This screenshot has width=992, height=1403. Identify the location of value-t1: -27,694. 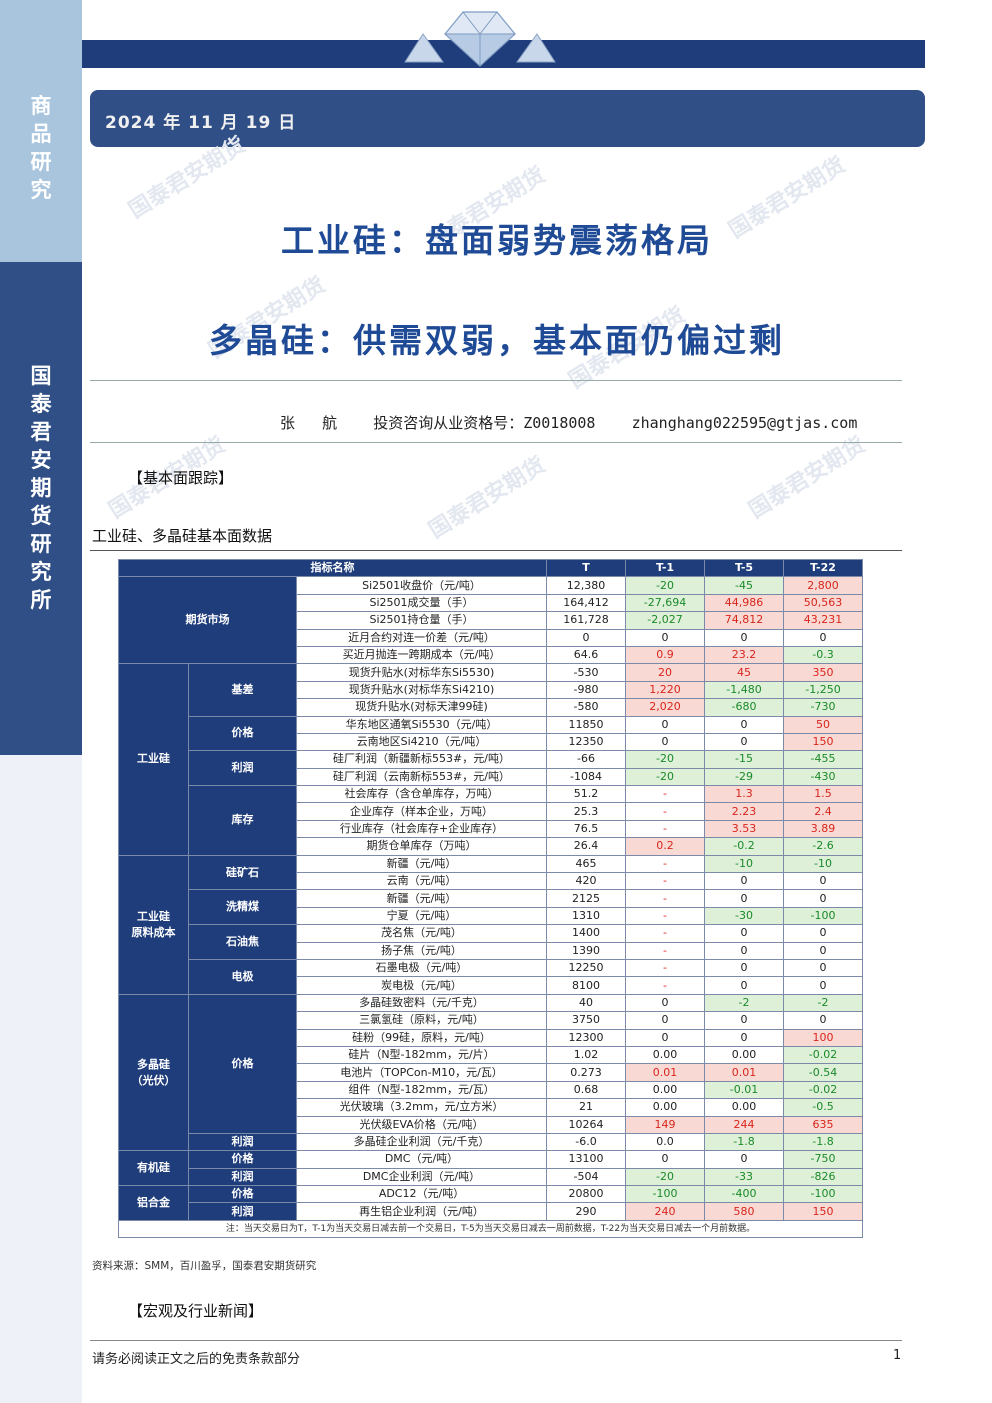
(665, 603).